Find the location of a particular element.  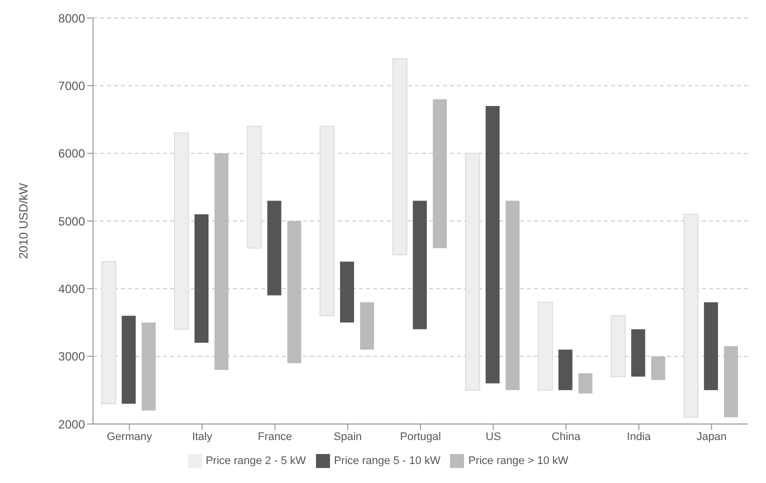

x-tick-label: US is located at coordinates (493, 436).